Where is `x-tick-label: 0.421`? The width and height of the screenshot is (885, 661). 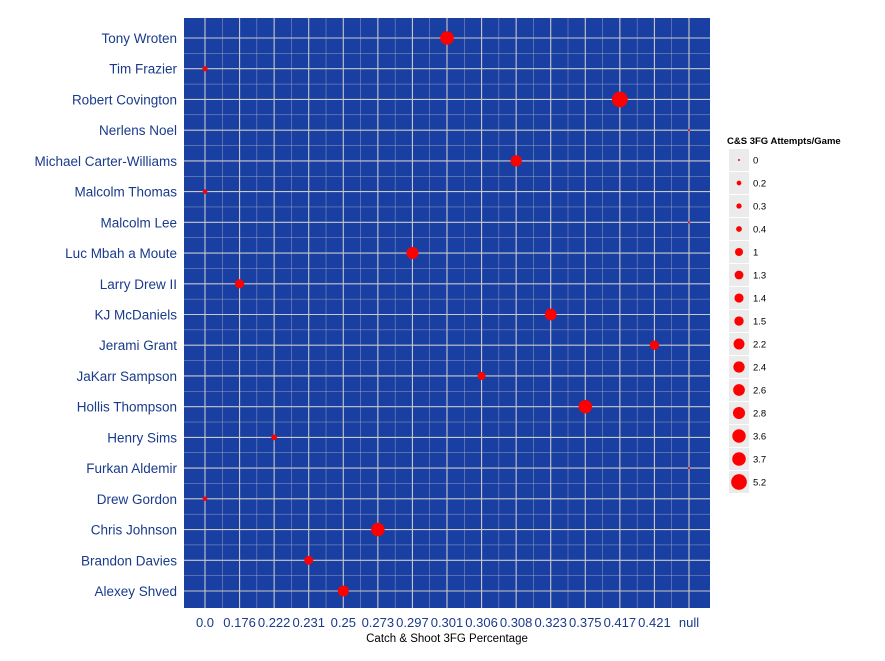 x-tick-label: 0.421 is located at coordinates (654, 622).